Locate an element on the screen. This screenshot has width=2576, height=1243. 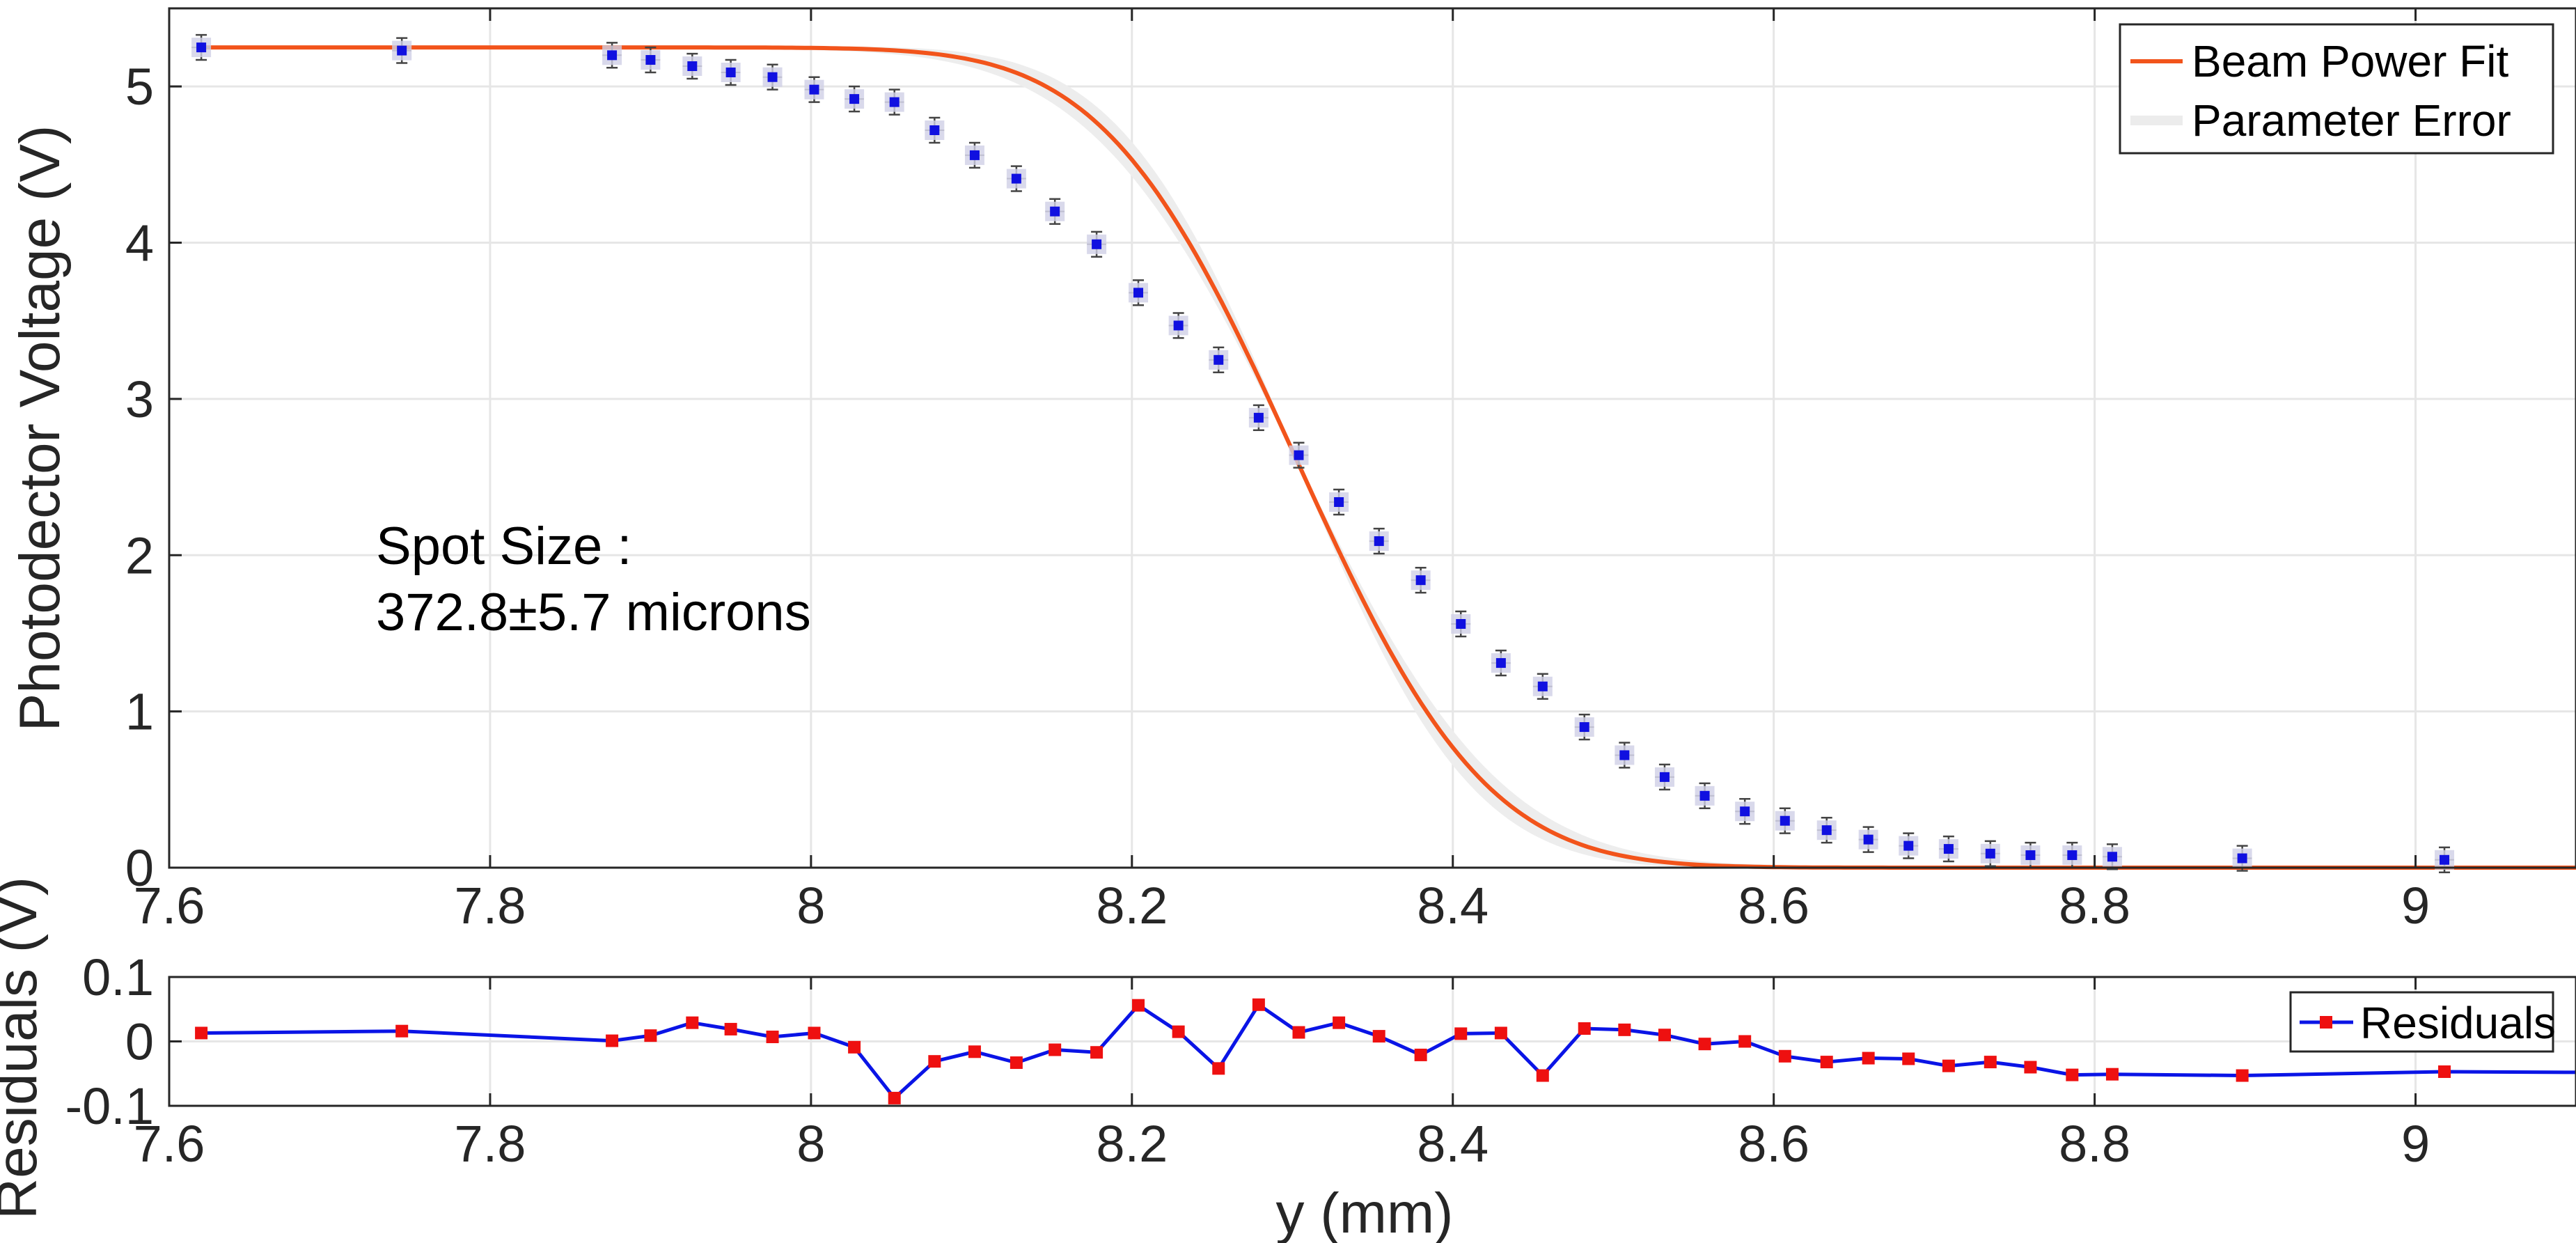
legend-residuals-label: Residuals is located at coordinates (2458, 1023).